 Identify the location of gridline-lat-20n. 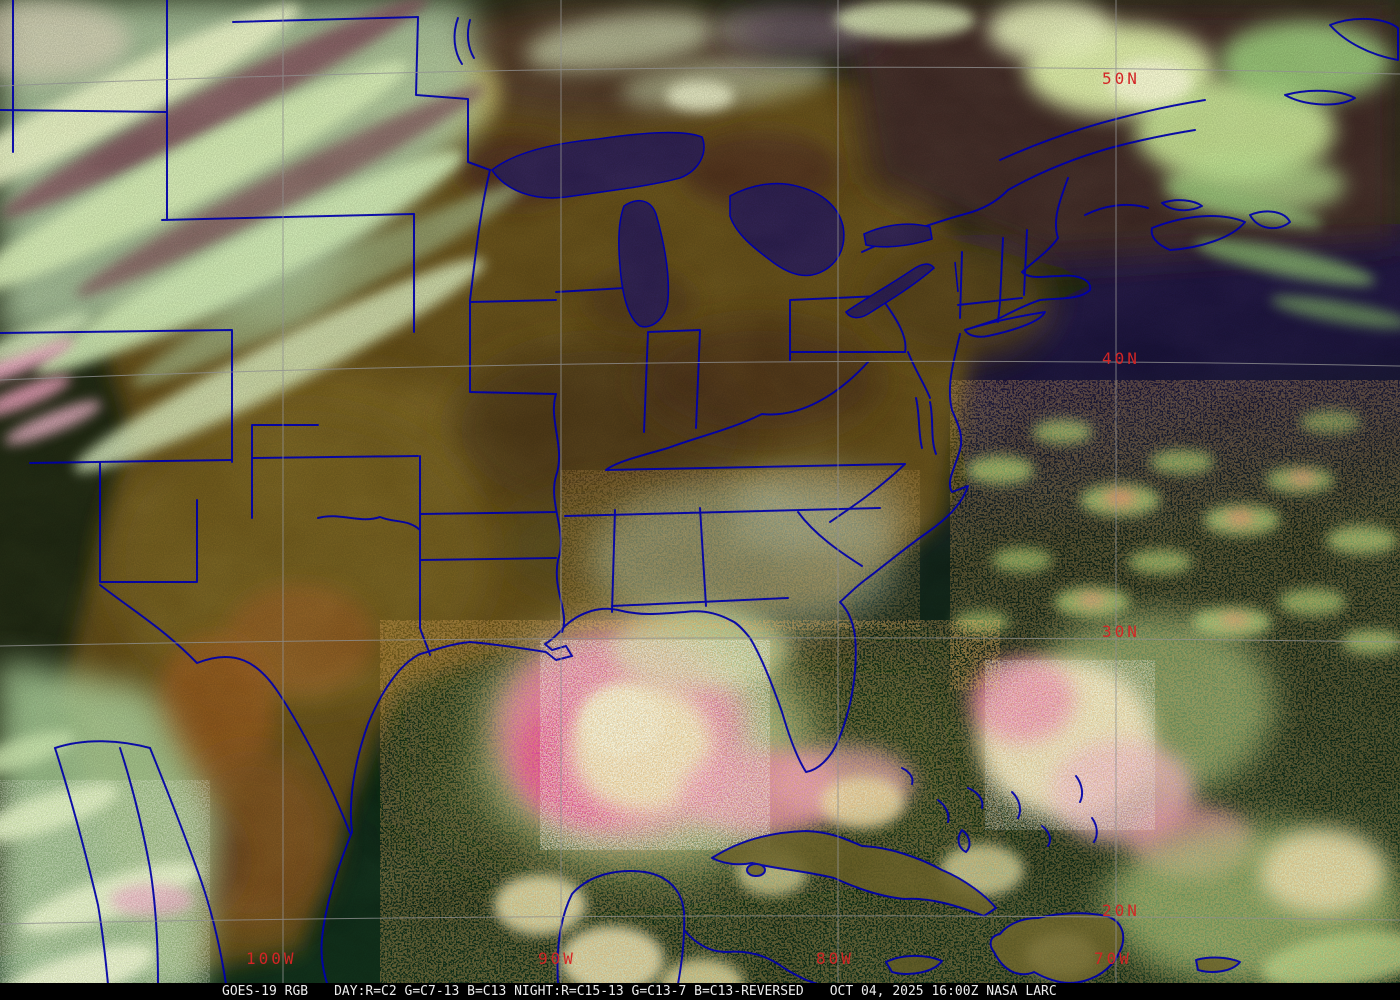
(700, 920).